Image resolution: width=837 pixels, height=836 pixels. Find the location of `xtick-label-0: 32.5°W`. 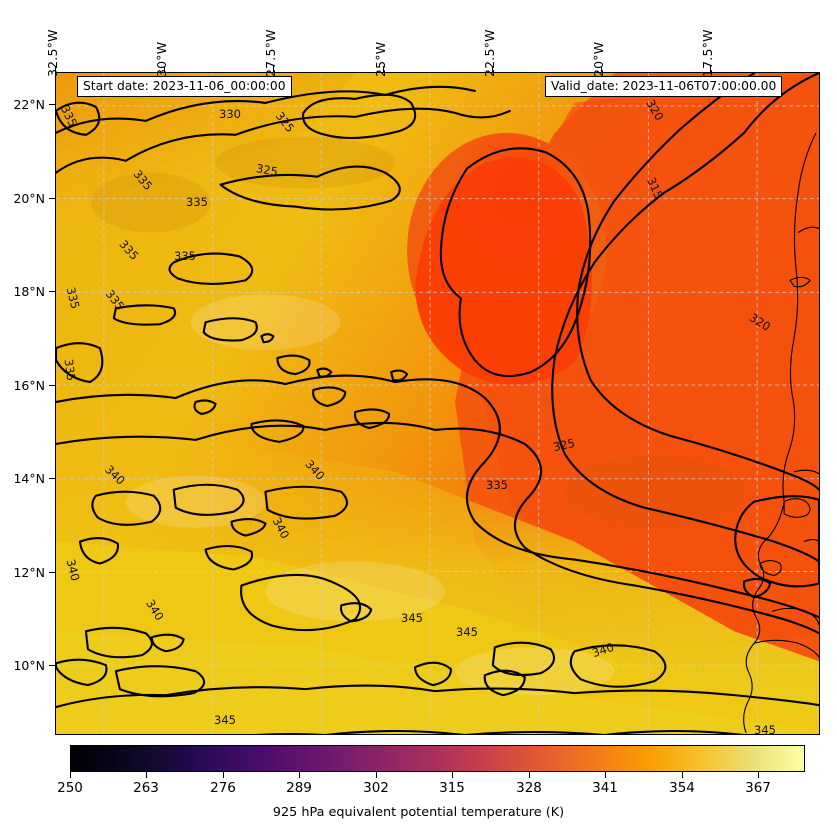

xtick-label-0: 32.5°W is located at coordinates (52, 53).